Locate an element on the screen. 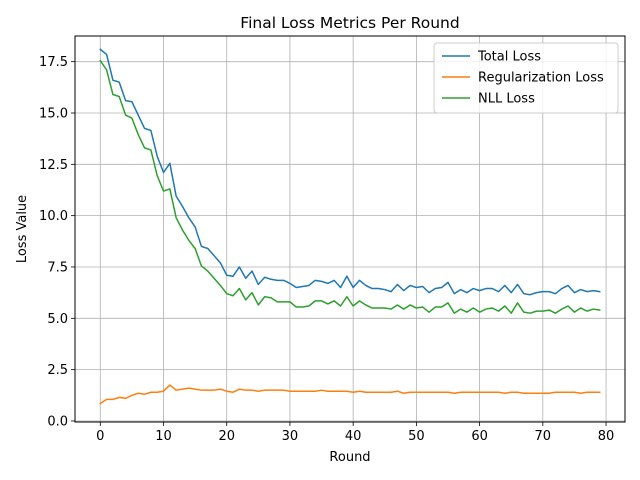 This screenshot has width=640, height=480. y-tick-label: 12.5 is located at coordinates (53, 165).